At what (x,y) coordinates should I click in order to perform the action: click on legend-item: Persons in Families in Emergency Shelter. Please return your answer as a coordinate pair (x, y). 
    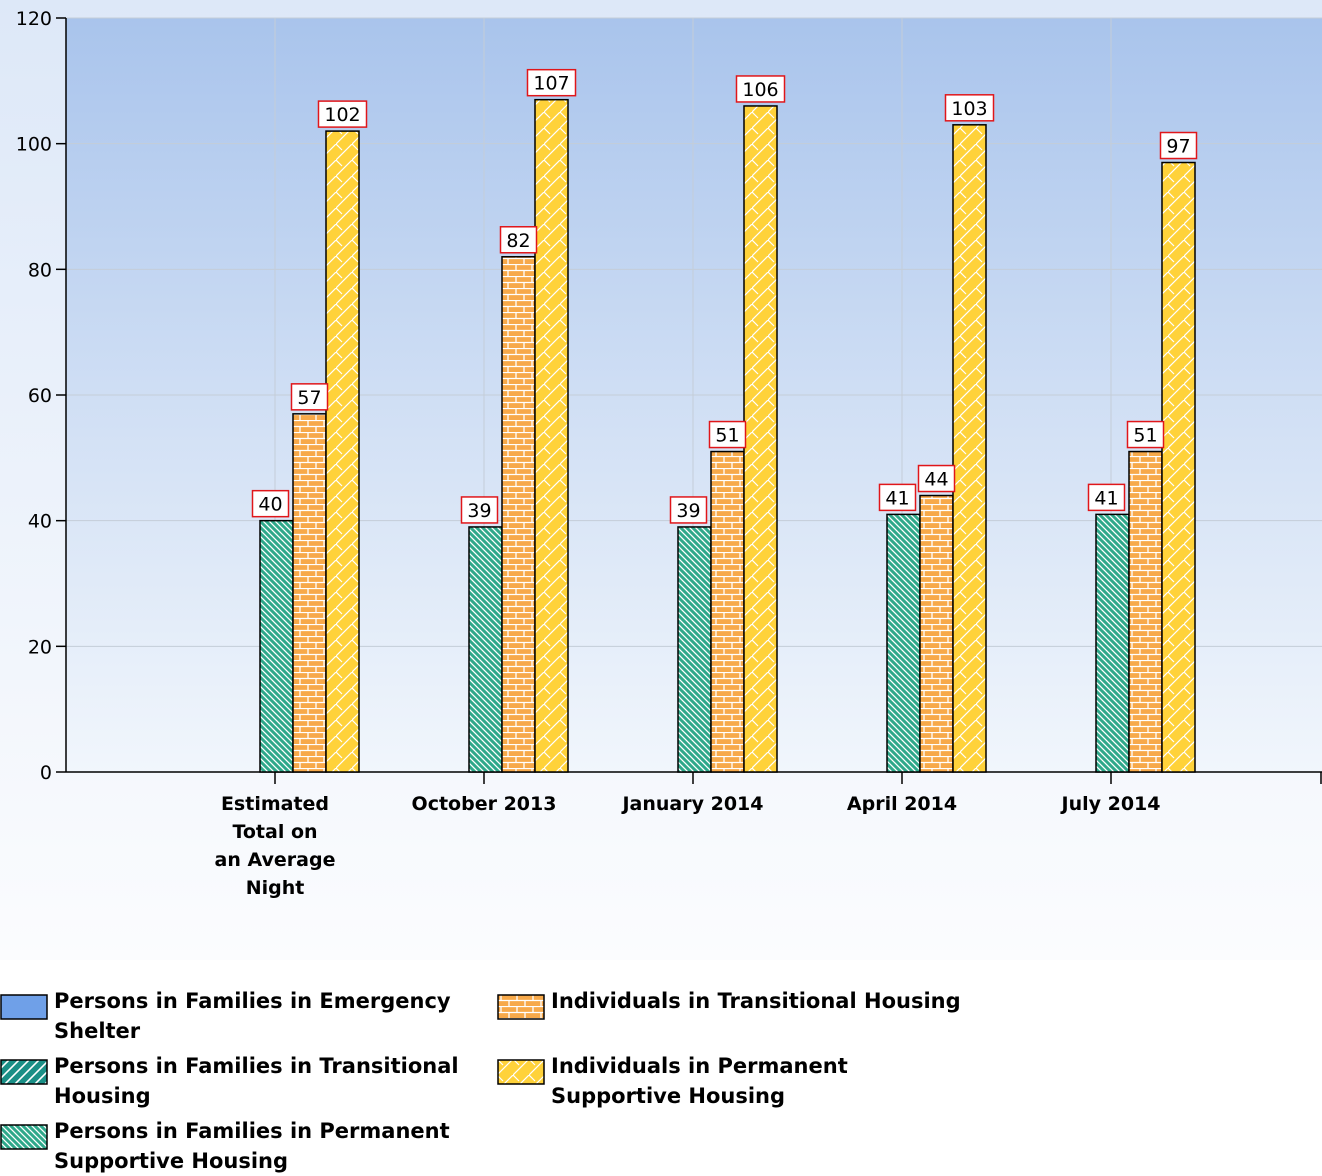
    Looking at the image, I should click on (237, 1016).